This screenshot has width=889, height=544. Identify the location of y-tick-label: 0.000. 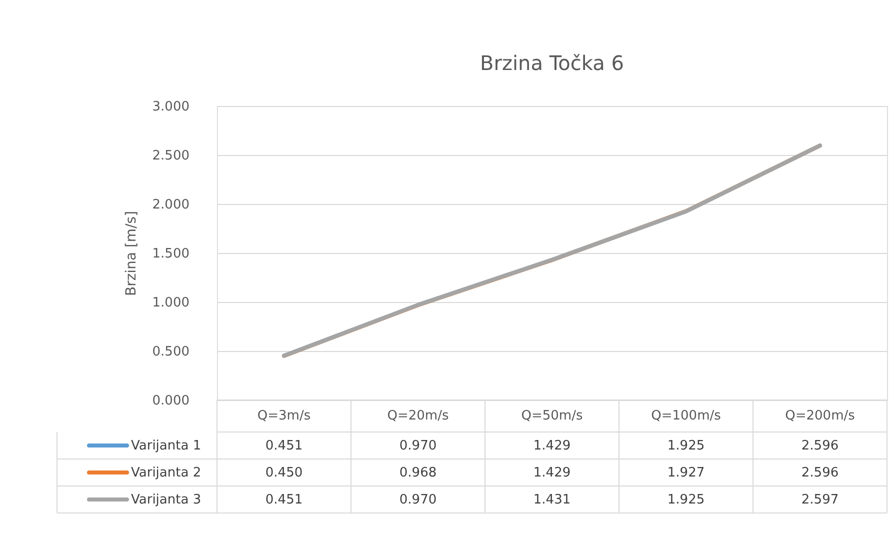
(171, 401).